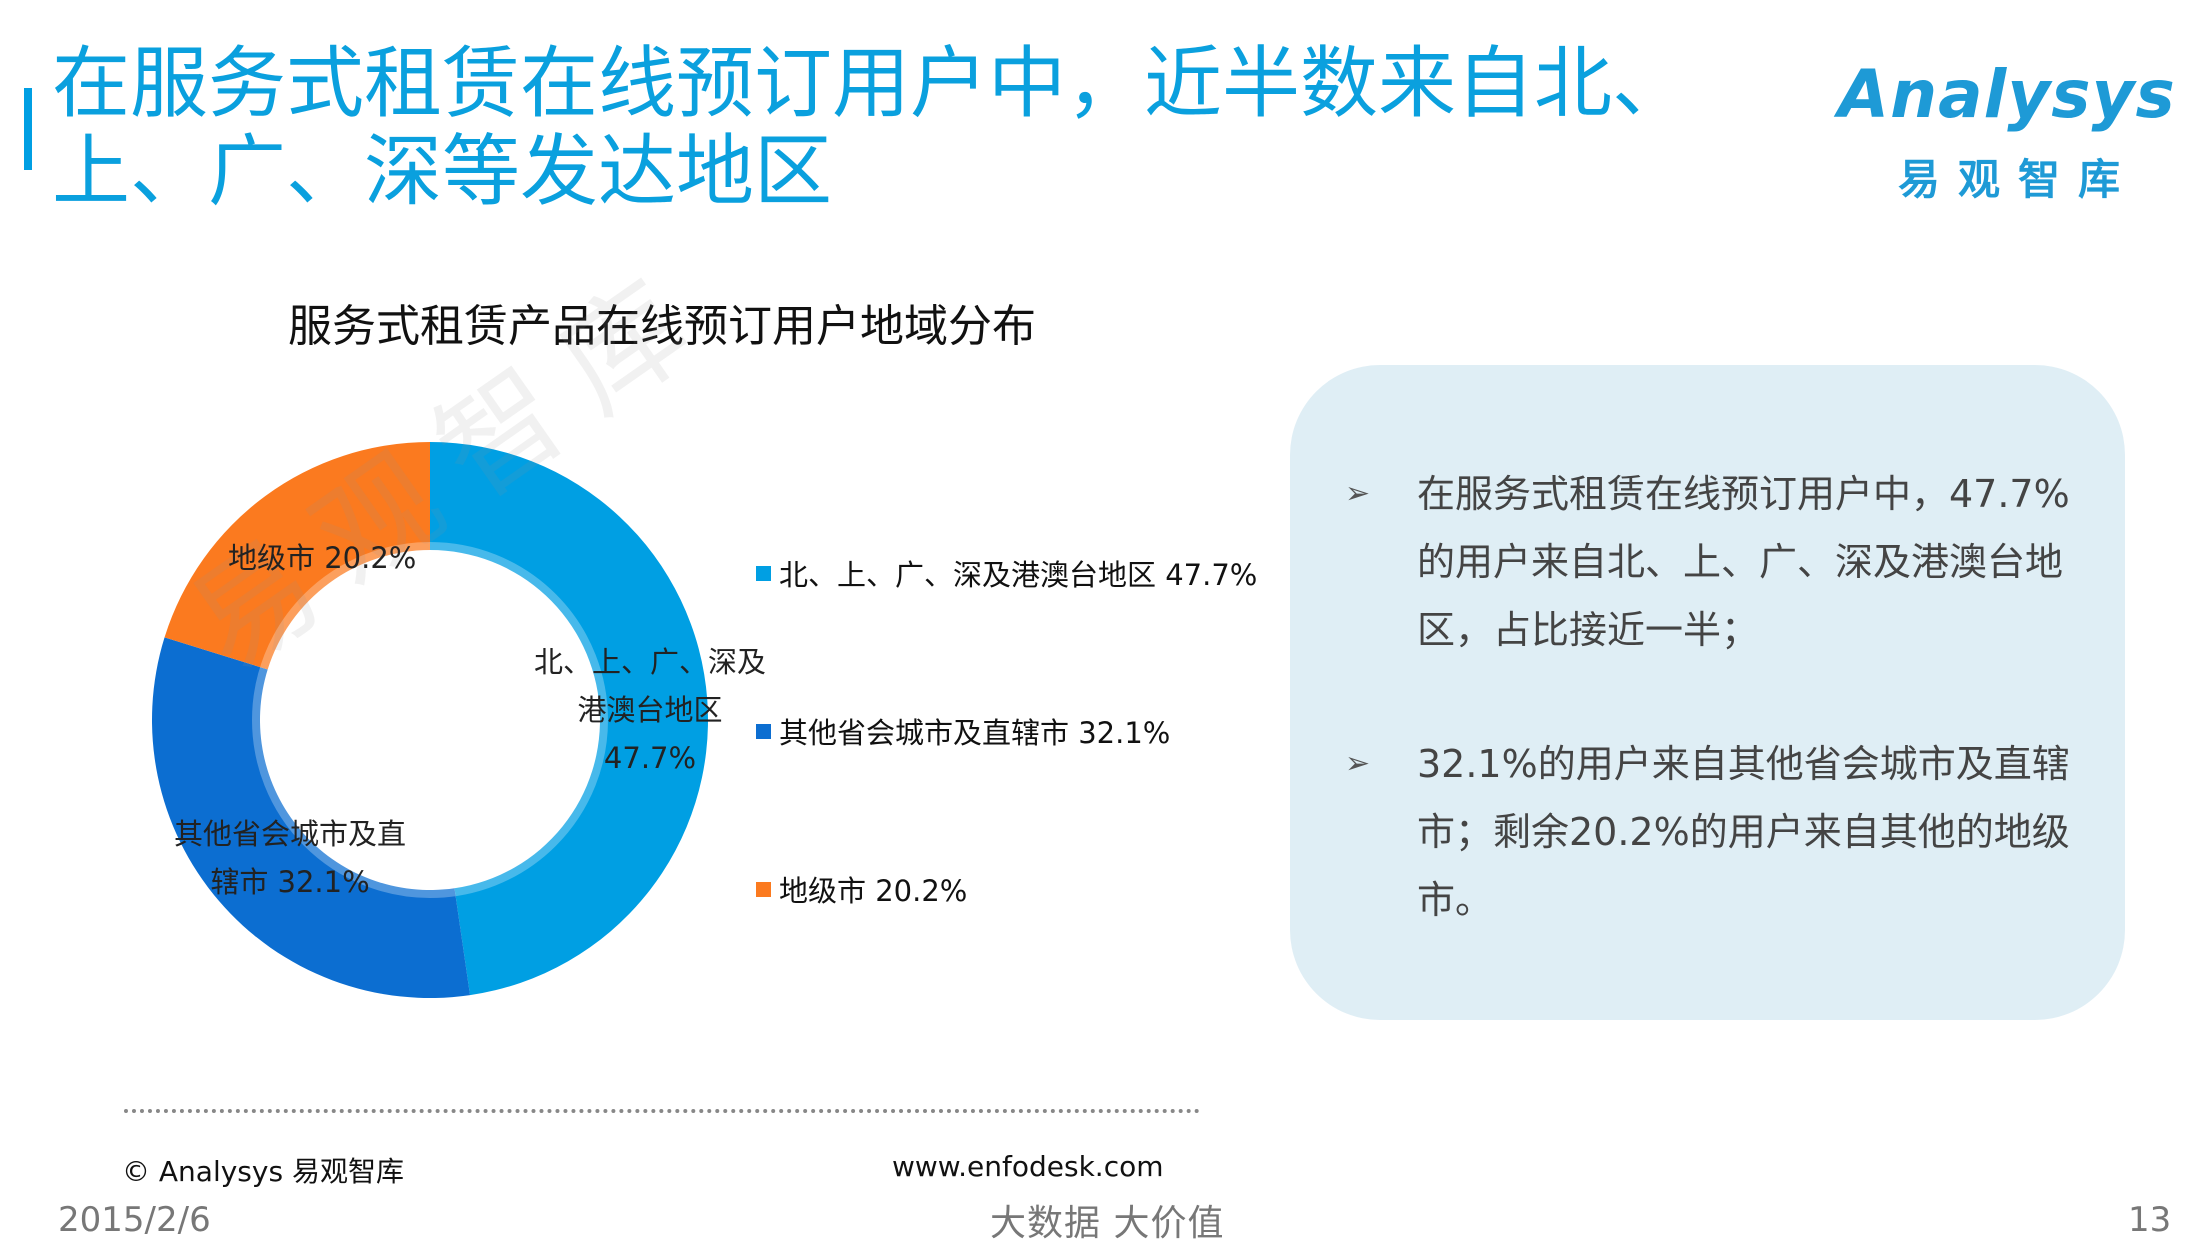  What do you see at coordinates (1743, 832) in the screenshot?
I see `summary-bullet-2-text: 32.1%的用户来自其他省会城市及直辖市；剩余20.2%的用户来自其他的地级市。` at bounding box center [1743, 832].